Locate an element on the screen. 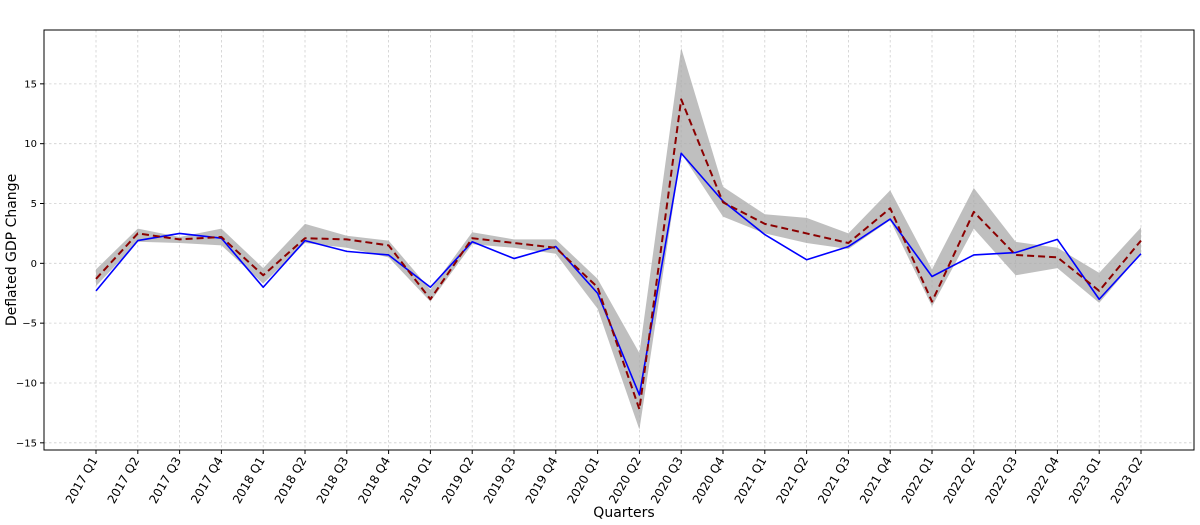 The image size is (1200, 525). y-tick-label-5: 10 is located at coordinates (30, 144).